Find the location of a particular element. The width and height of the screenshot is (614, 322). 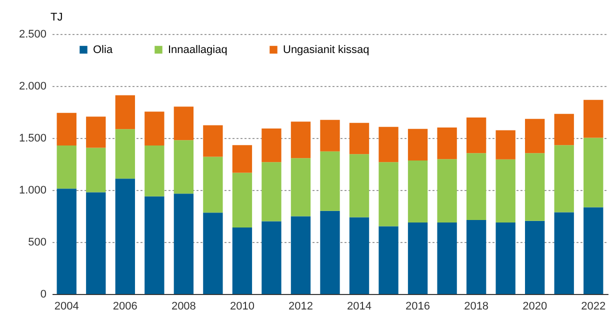

legend-label: Olia is located at coordinates (103, 50).